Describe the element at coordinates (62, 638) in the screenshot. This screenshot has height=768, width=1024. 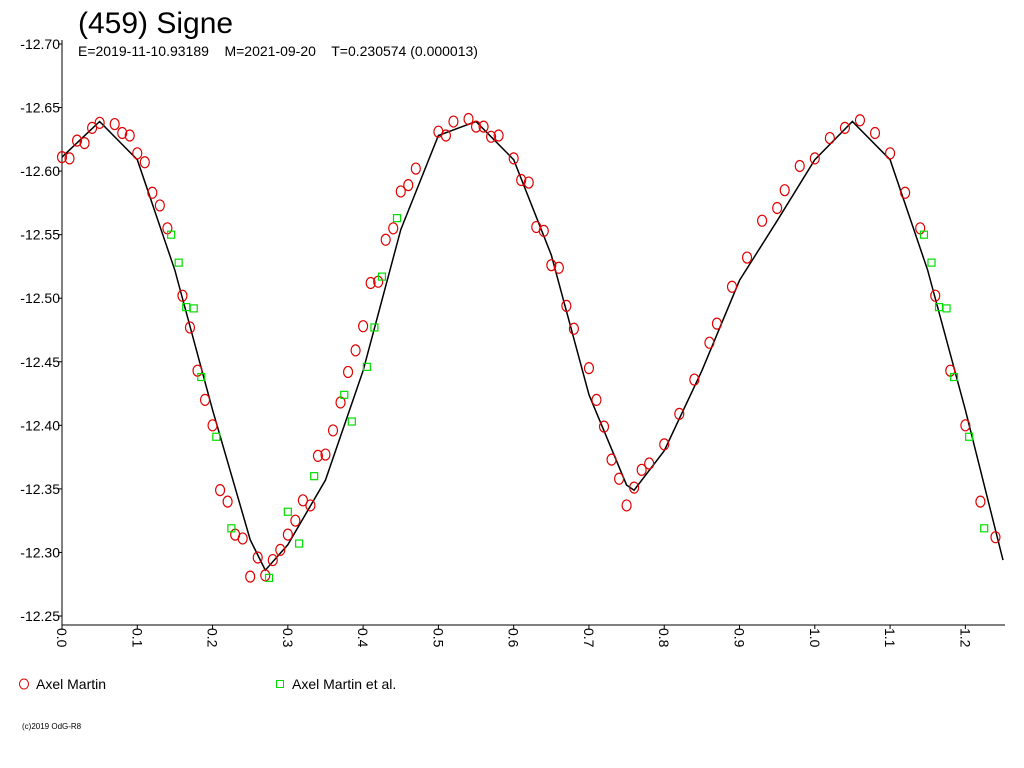
I see `x-tick-label: 0.0` at that location.